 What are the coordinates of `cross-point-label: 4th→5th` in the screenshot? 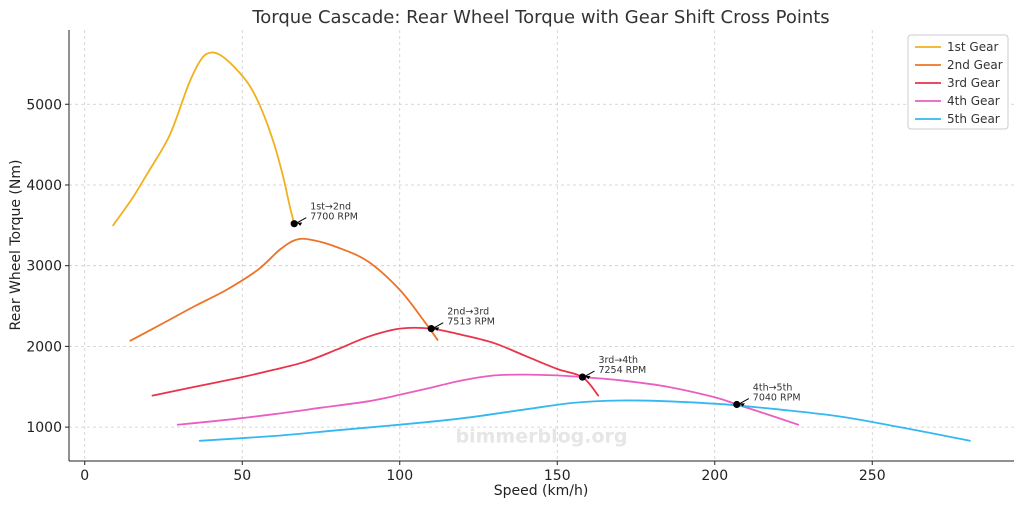 It's located at (773, 388).